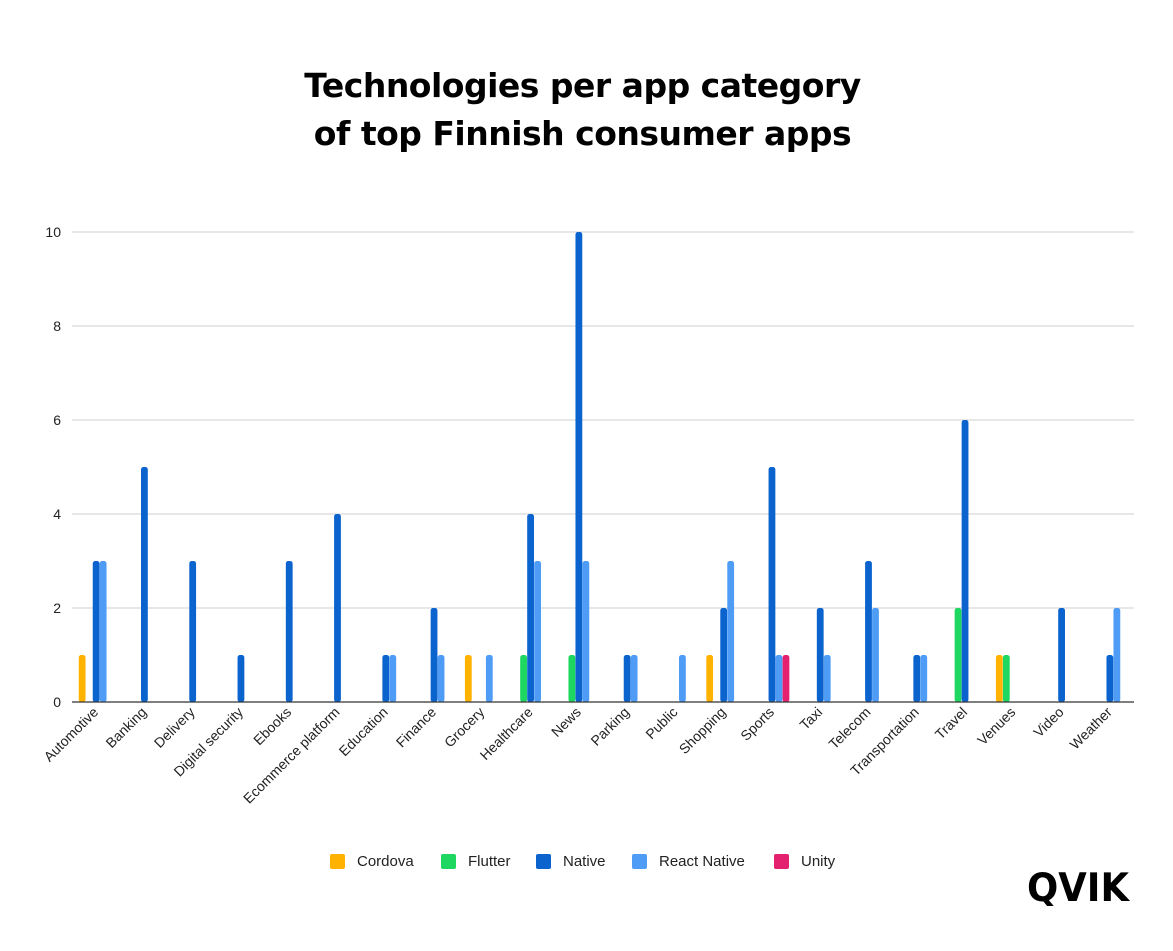 The image size is (1173, 951). Describe the element at coordinates (464, 727) in the screenshot. I see `x-tick-label: Grocery` at that location.